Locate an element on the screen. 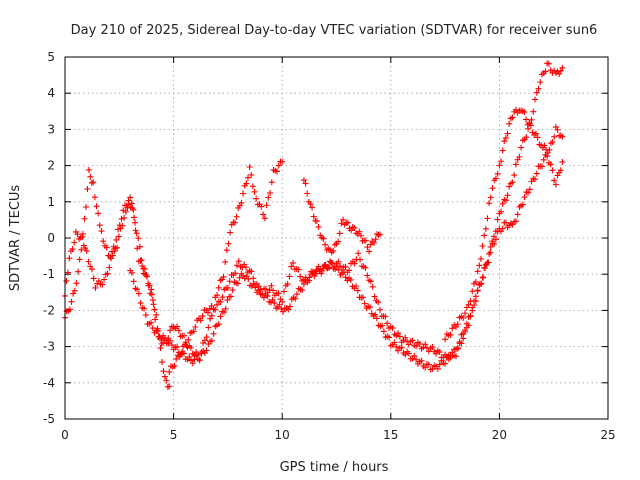  y-tick-label: 2 is located at coordinates (51, 166).